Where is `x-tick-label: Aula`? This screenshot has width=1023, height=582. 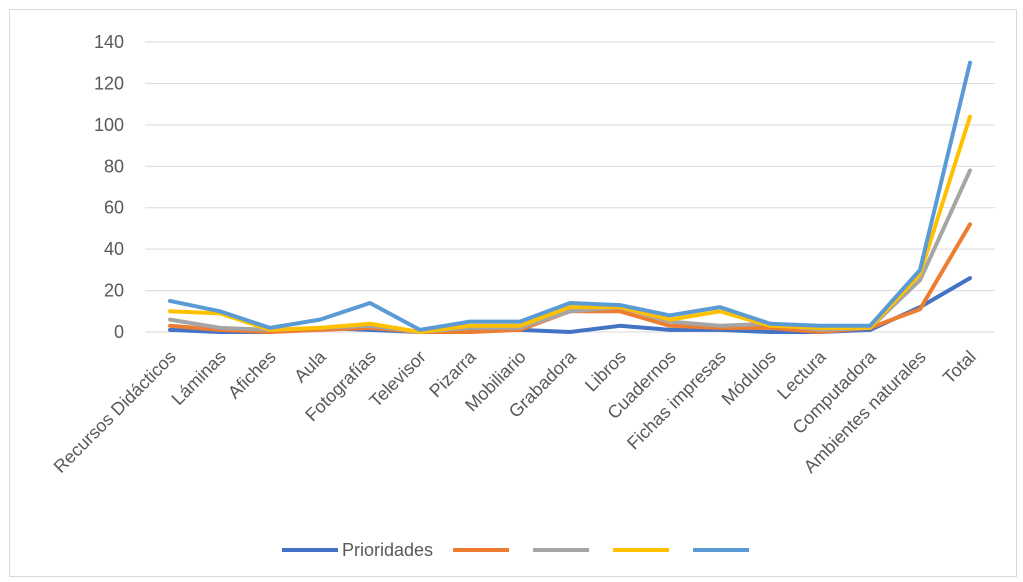
x-tick-label: Aula is located at coordinates (310, 366).